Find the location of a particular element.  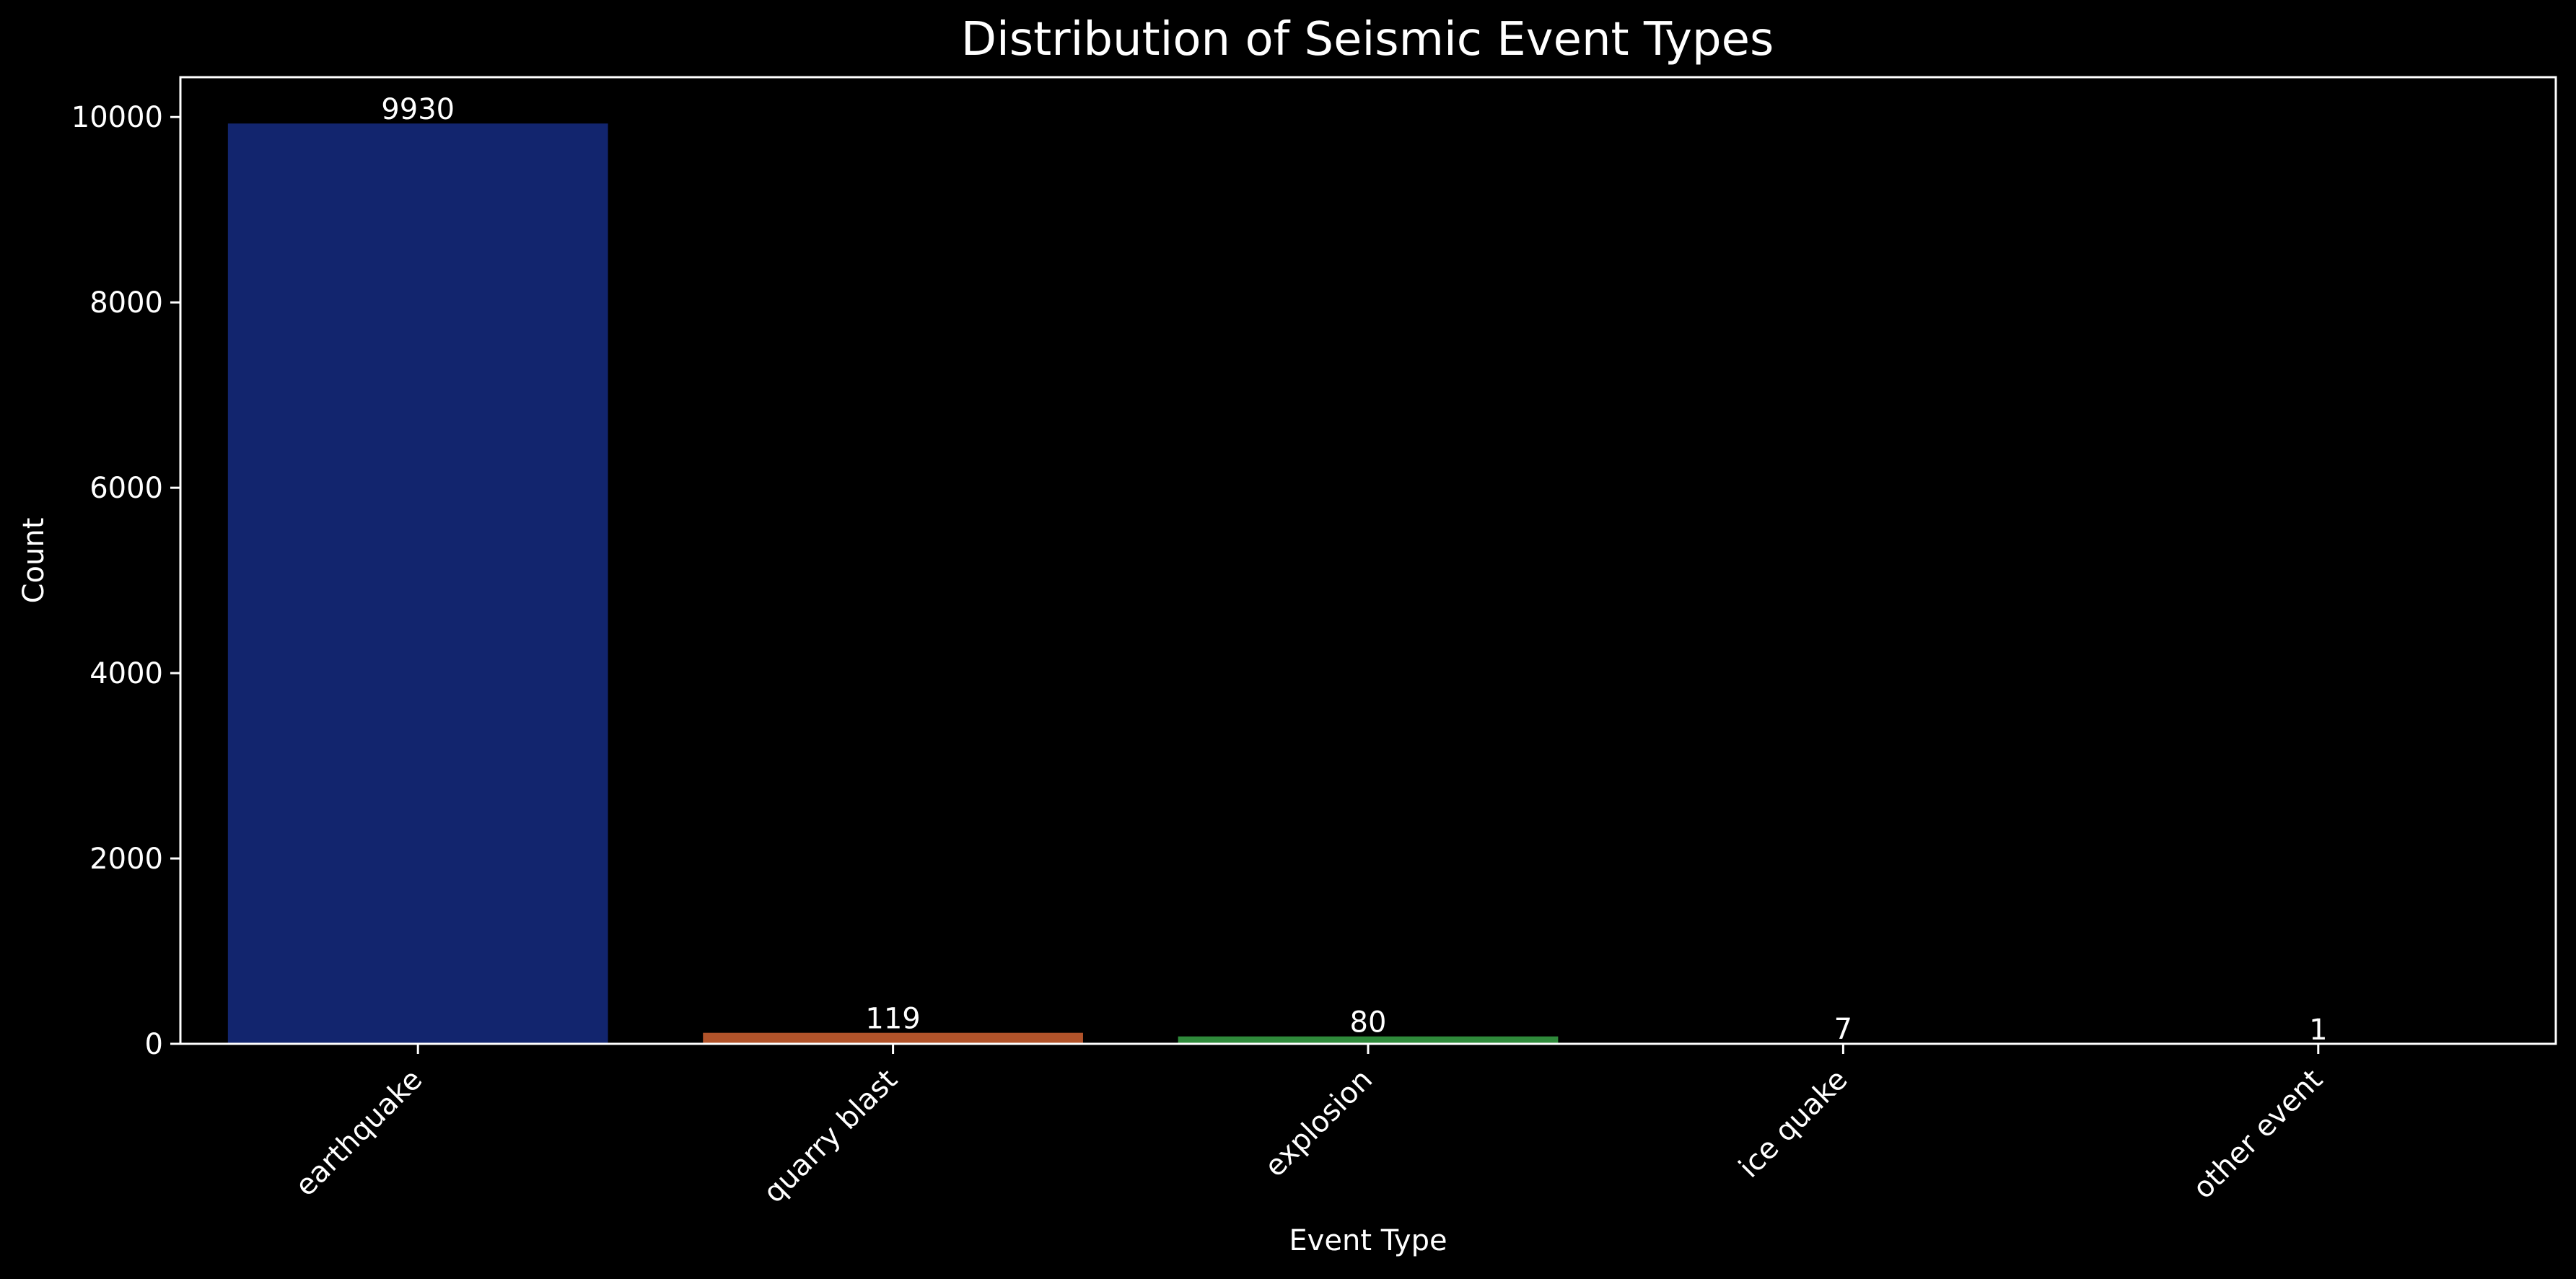

bar-earthquake is located at coordinates (417, 584).